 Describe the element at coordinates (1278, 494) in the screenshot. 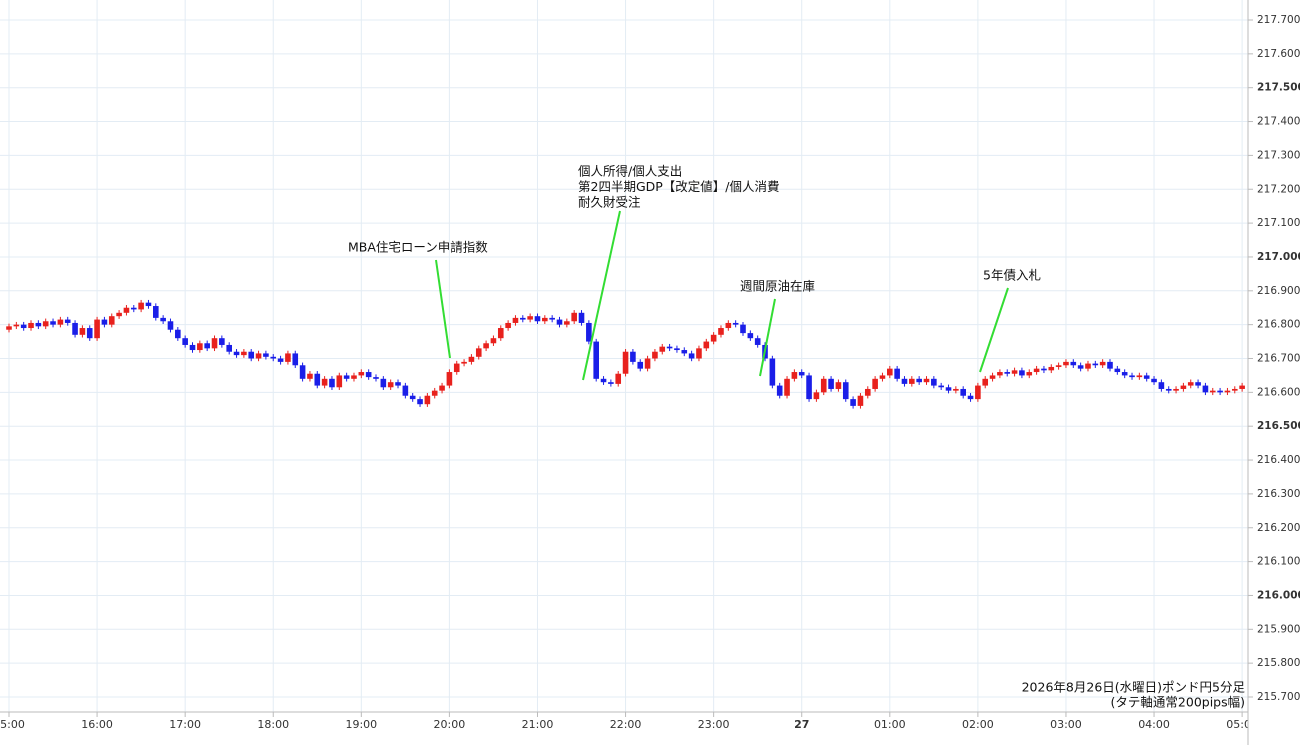

I see `y-tick-label: 216.300` at that location.